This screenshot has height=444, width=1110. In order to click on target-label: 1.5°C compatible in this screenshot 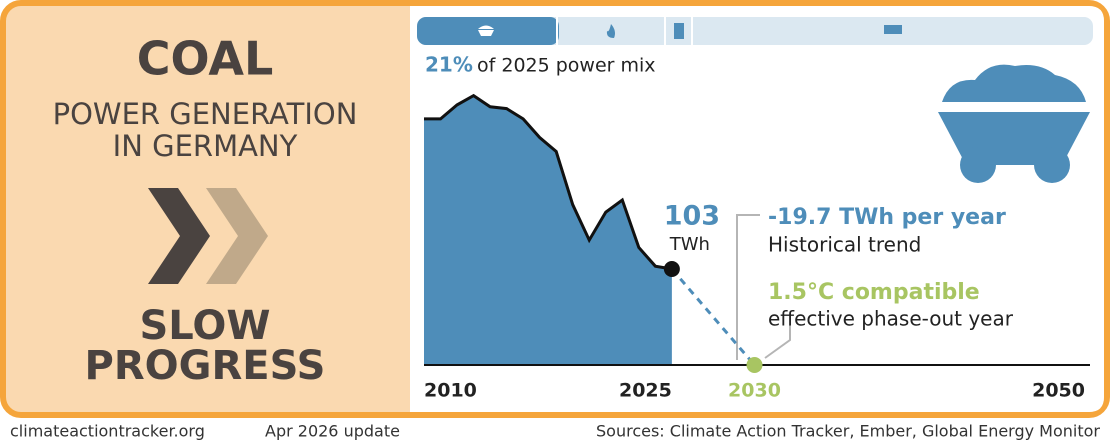, I will do `click(874, 292)`.